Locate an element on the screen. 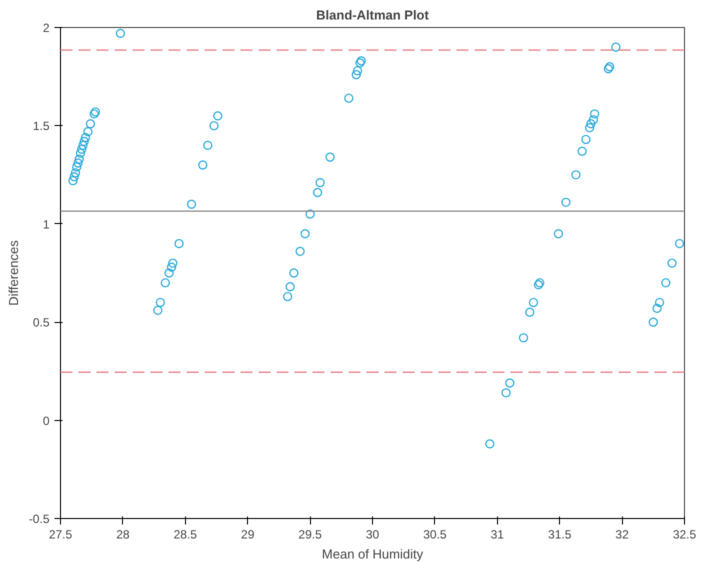 The image size is (702, 564). x-tick-label: 32.5 is located at coordinates (684, 535).